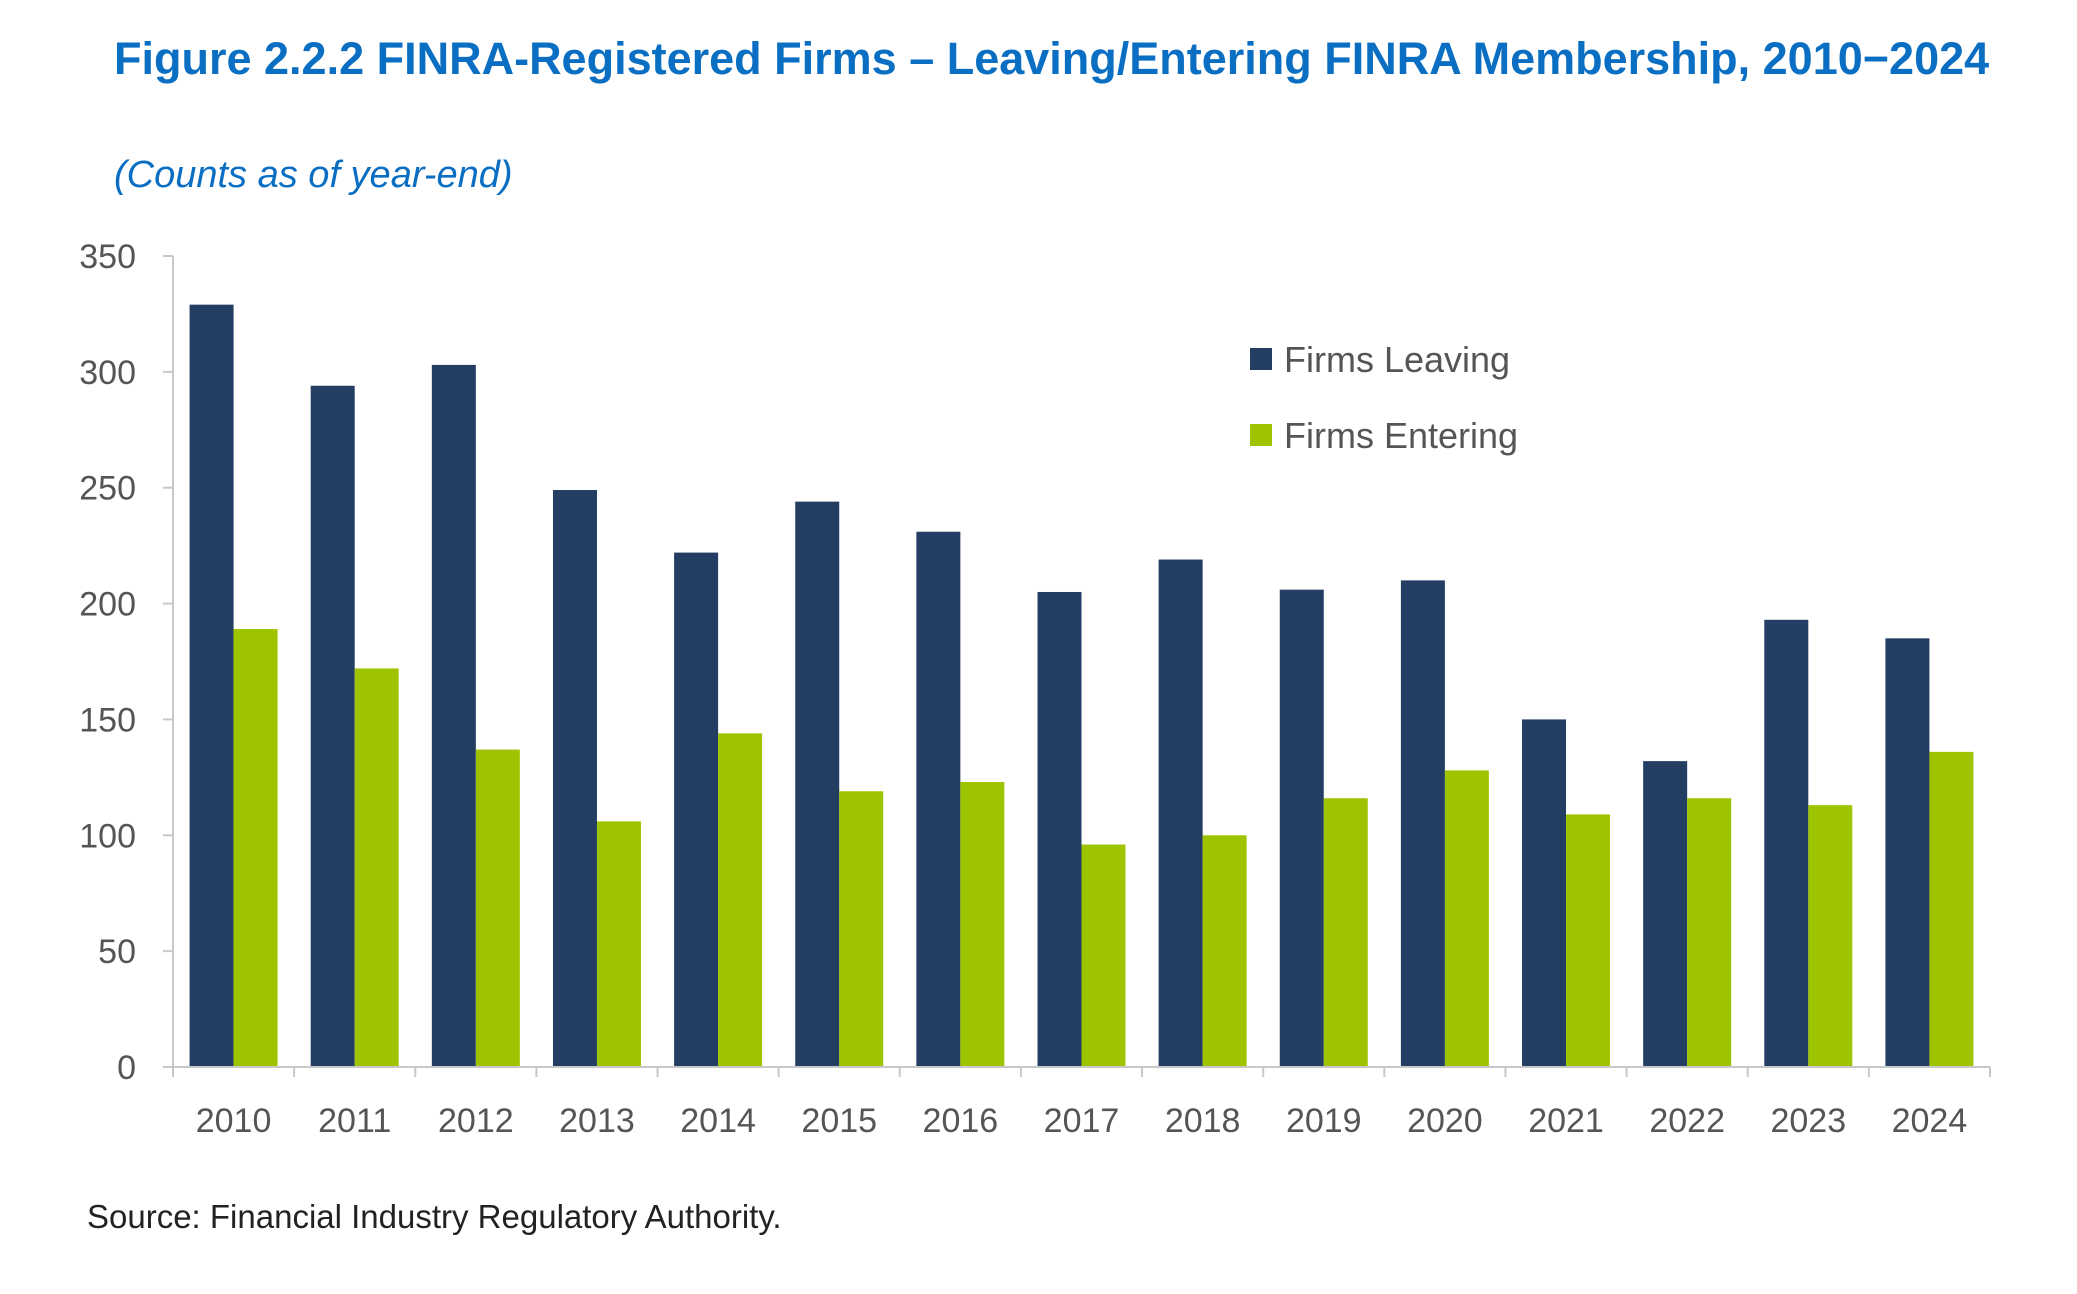 The image size is (2077, 1294). I want to click on bar-leaving-2022, so click(1665, 914).